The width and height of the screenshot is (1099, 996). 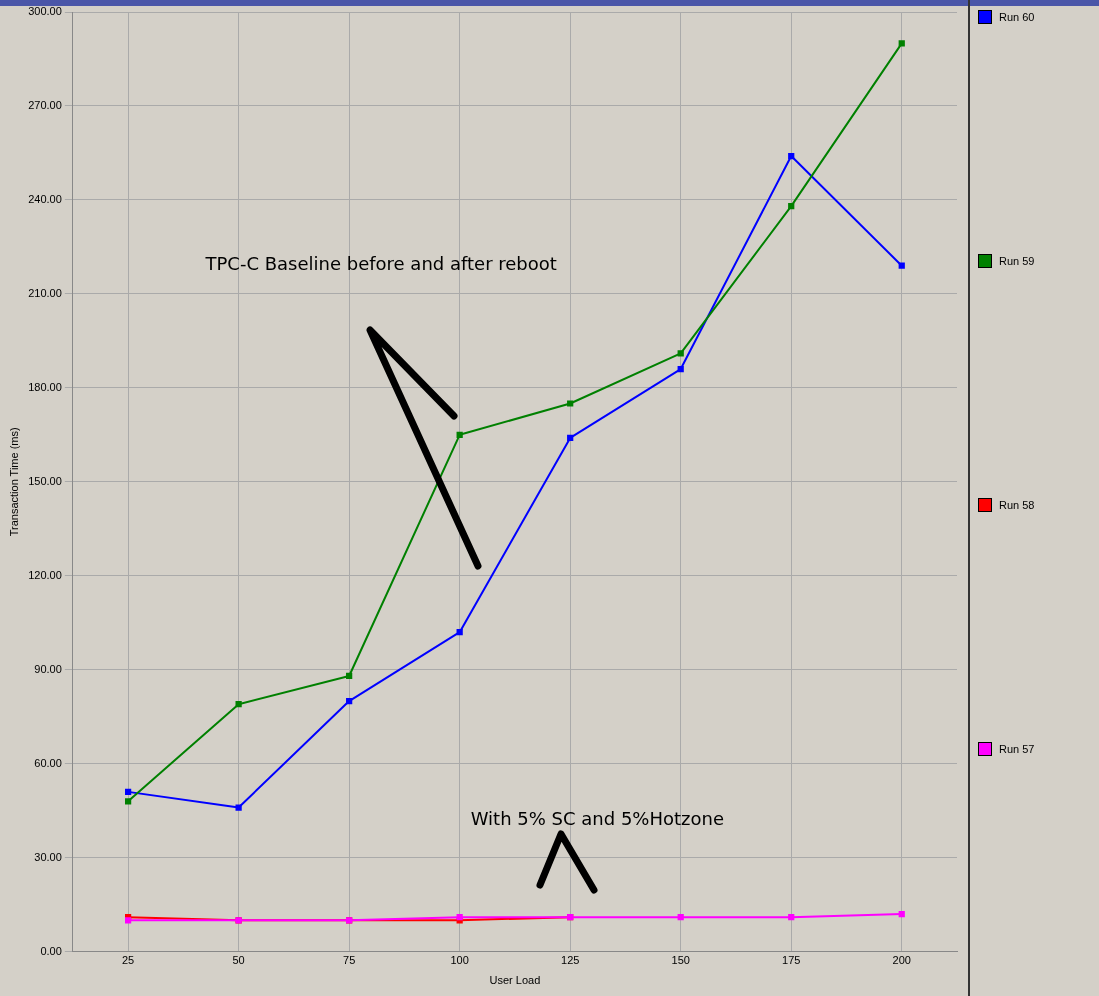 What do you see at coordinates (51, 950) in the screenshot?
I see `y-tick-label: 0.00` at bounding box center [51, 950].